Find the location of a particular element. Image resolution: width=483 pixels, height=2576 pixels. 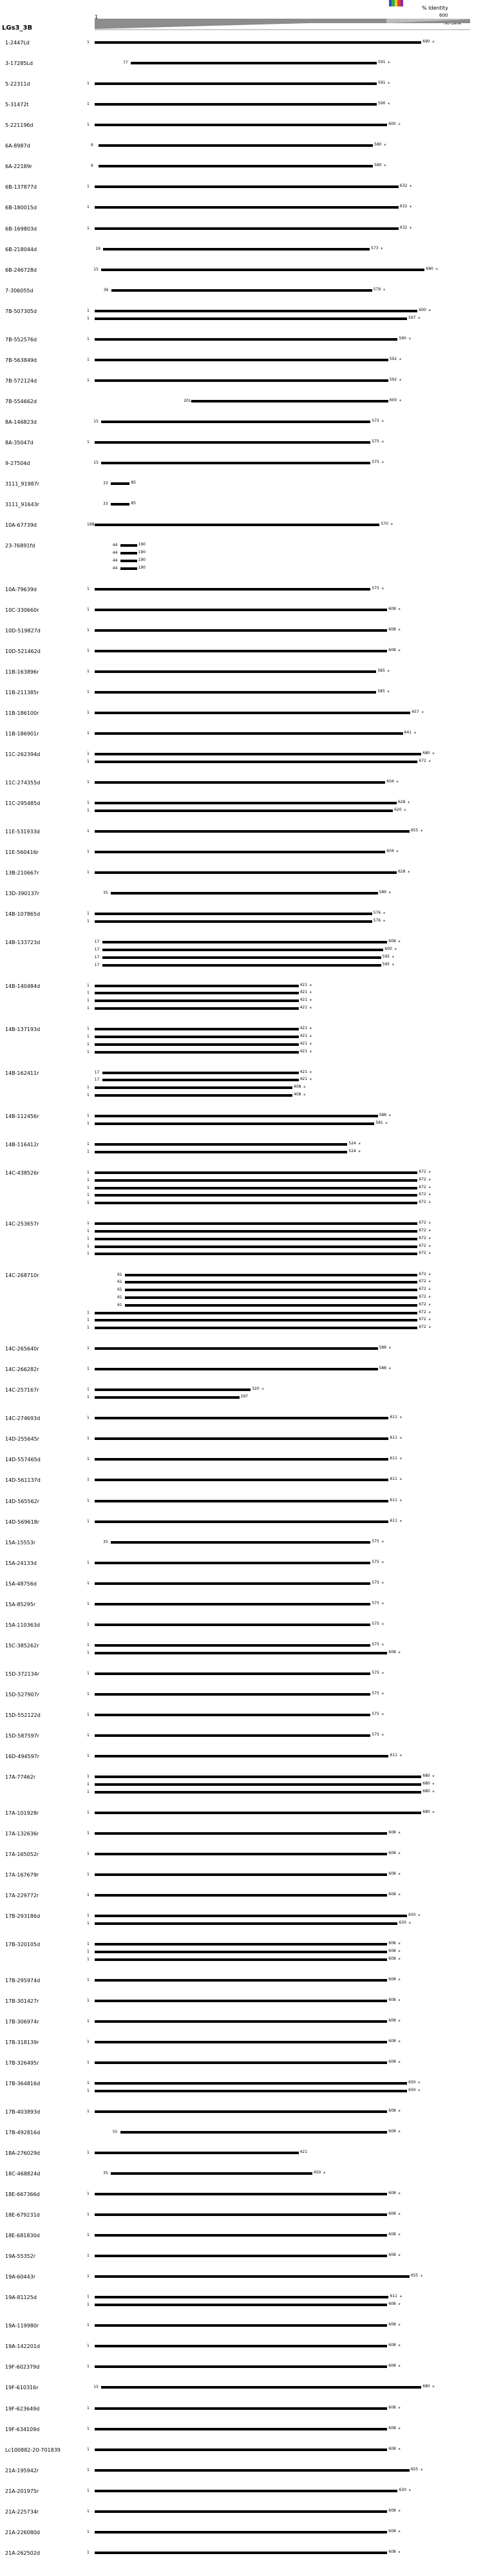

sequence-label: 7B-554662d is located at coordinates (21, 401).